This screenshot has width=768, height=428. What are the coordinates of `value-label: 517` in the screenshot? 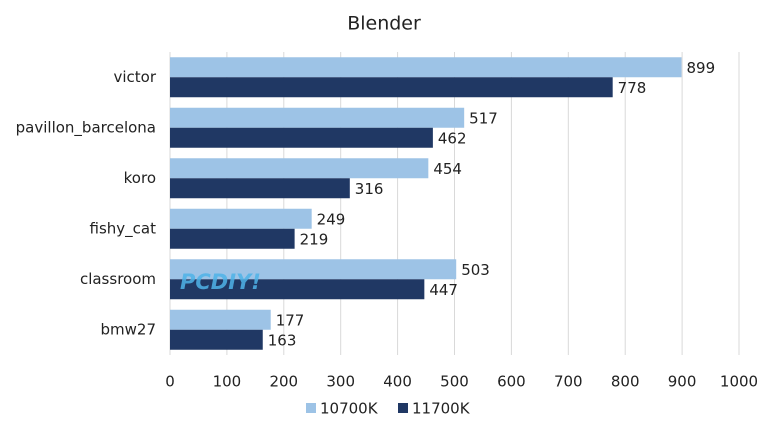 It's located at (483, 118).